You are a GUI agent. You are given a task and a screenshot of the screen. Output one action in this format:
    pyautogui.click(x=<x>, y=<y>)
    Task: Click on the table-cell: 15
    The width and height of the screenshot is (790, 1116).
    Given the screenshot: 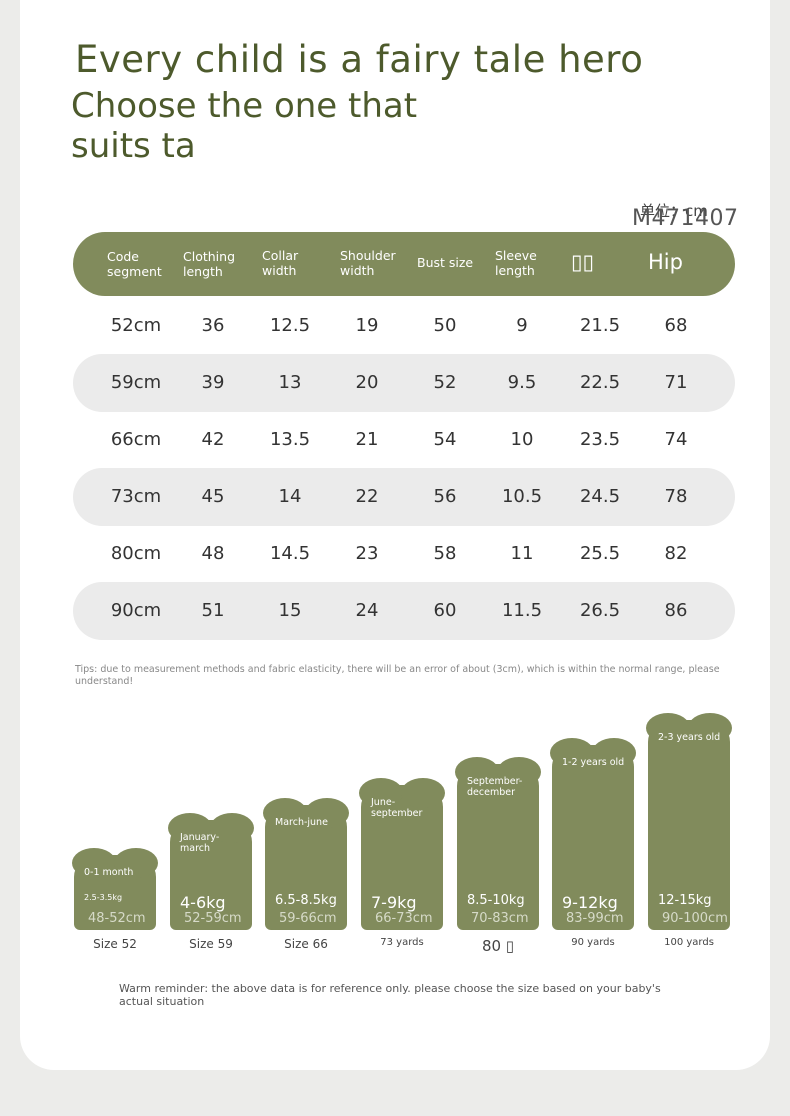 What is the action you would take?
    pyautogui.click(x=290, y=610)
    